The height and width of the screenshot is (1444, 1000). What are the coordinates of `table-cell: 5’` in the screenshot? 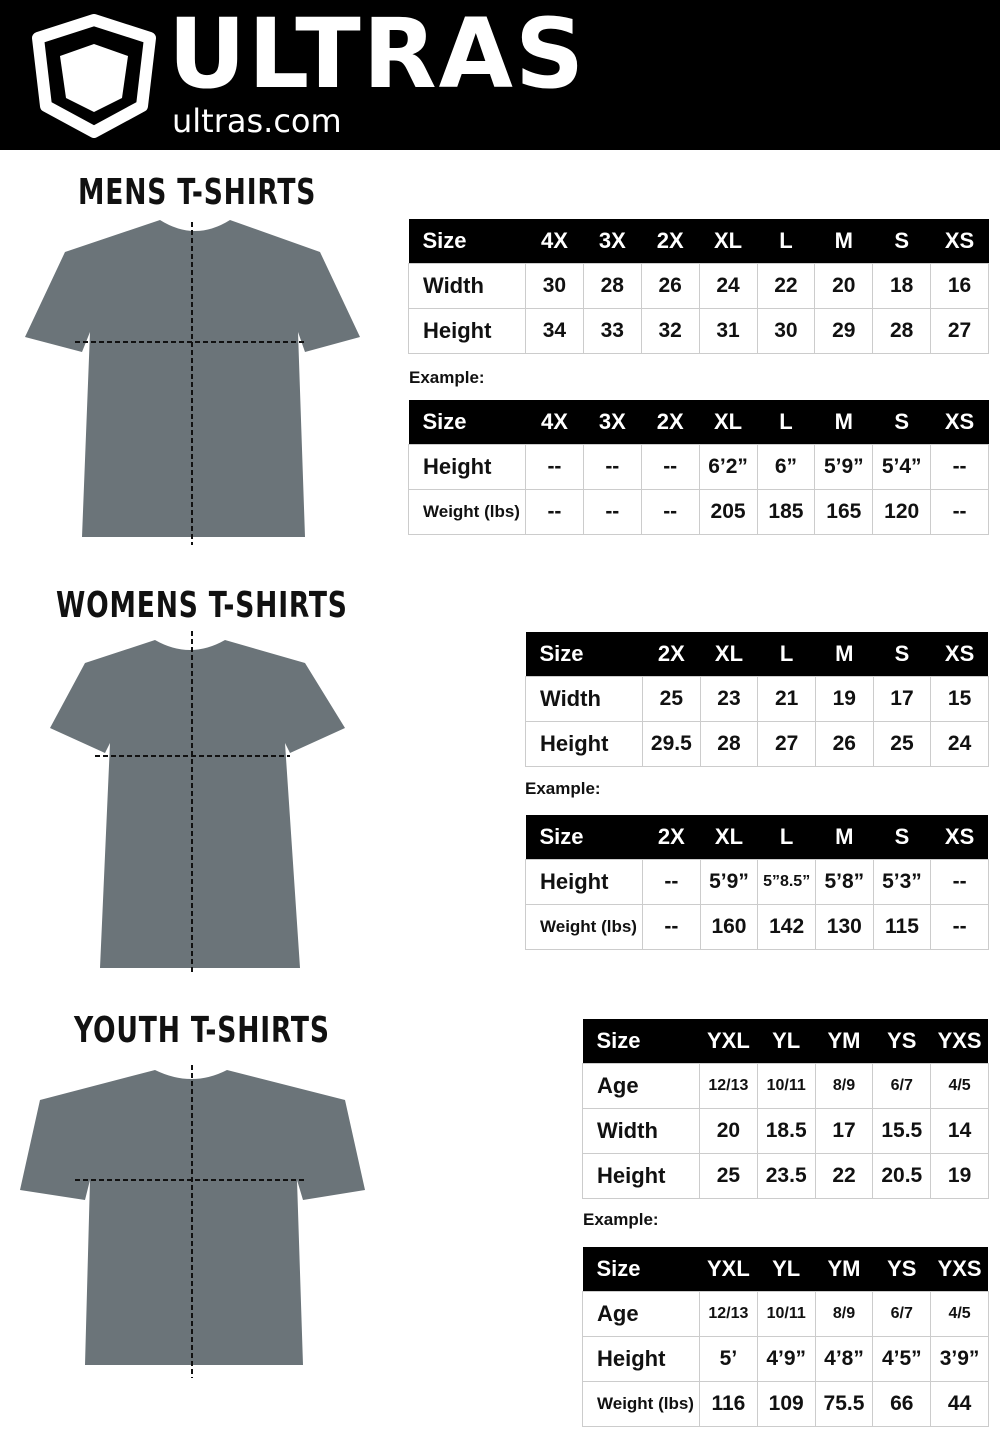 It's located at (728, 1358).